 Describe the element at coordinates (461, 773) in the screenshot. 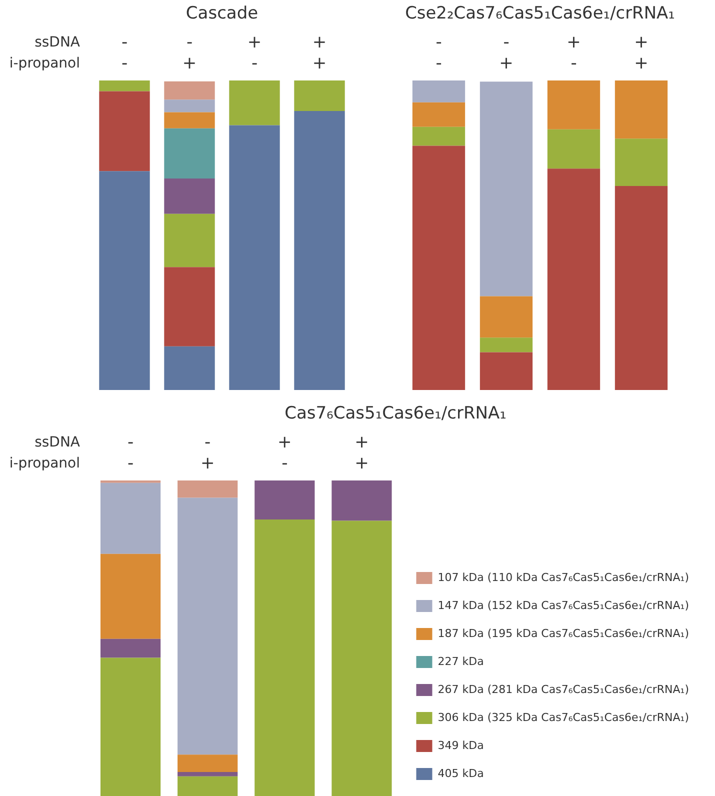

I see `legend-label: 405 kDa` at that location.